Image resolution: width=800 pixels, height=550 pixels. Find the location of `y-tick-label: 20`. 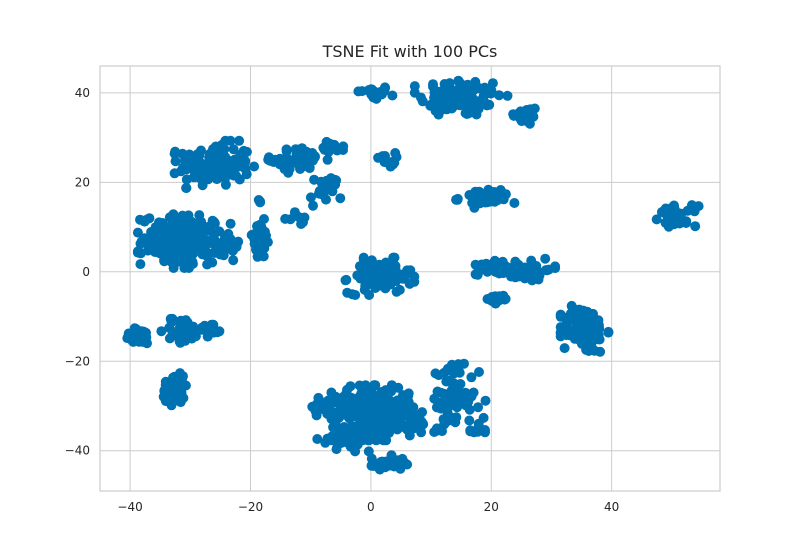

y-tick-label: 20 is located at coordinates (82, 182).